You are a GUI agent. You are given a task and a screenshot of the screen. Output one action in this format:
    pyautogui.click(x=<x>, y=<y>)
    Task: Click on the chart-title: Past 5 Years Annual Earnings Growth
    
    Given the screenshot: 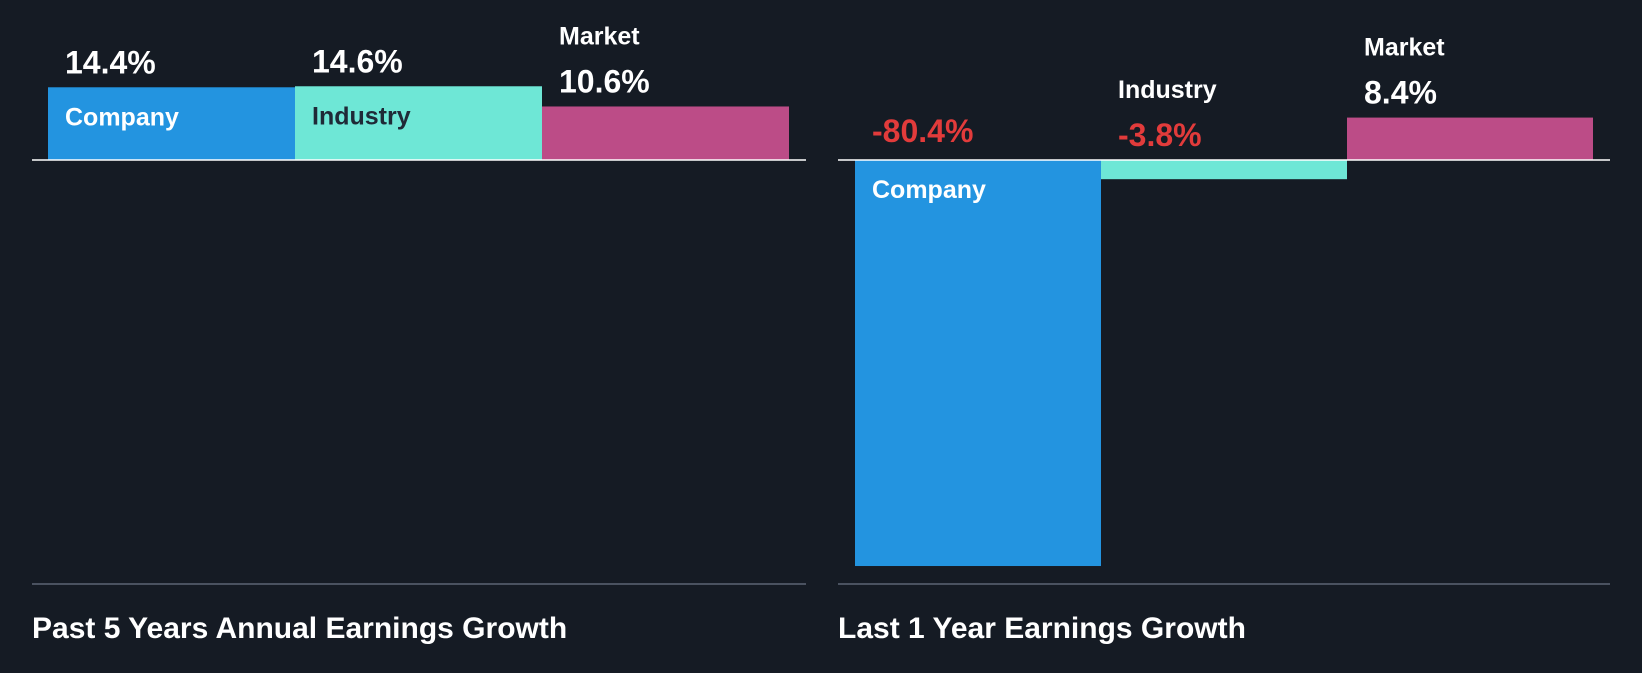 What is the action you would take?
    pyautogui.click(x=299, y=628)
    